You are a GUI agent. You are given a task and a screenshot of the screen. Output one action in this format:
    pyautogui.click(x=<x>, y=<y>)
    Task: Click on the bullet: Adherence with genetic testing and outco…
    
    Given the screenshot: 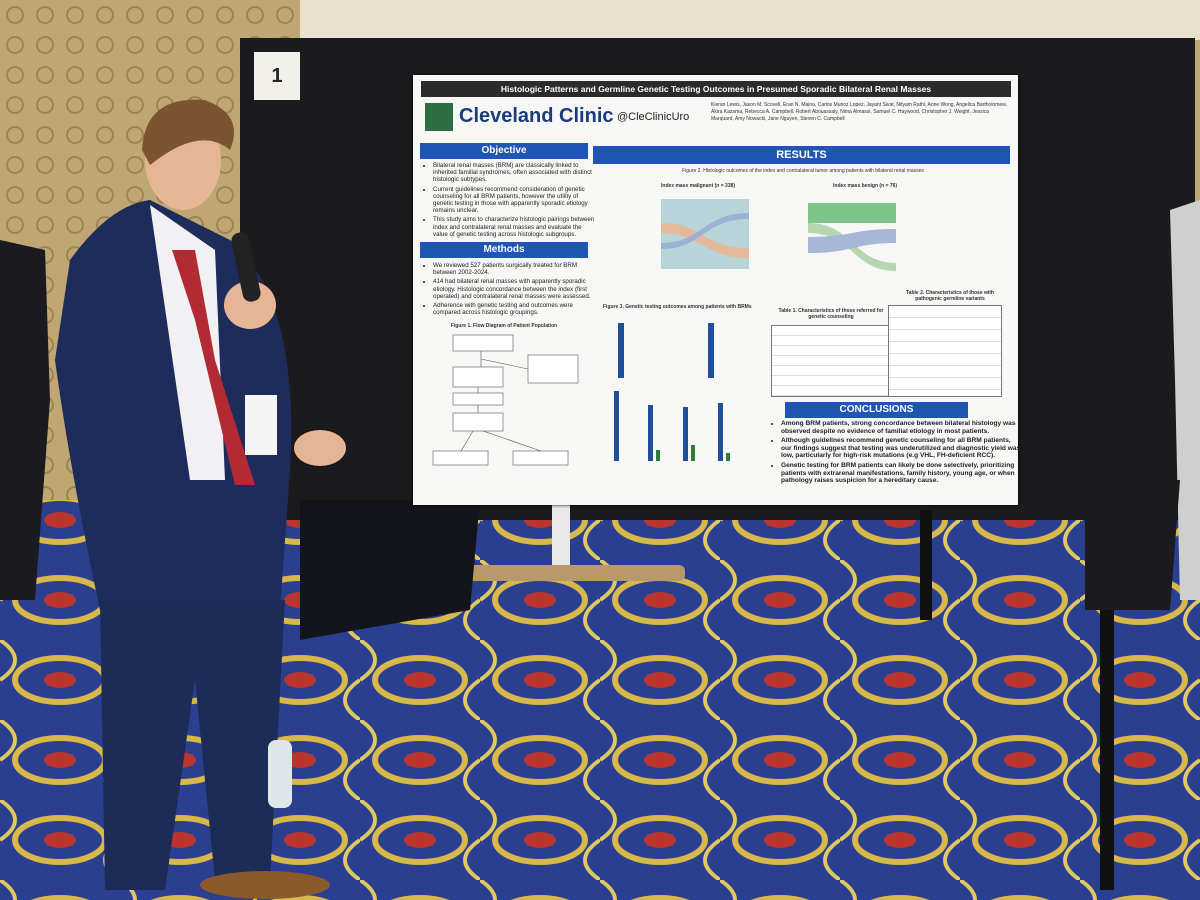 What is the action you would take?
    pyautogui.click(x=514, y=309)
    